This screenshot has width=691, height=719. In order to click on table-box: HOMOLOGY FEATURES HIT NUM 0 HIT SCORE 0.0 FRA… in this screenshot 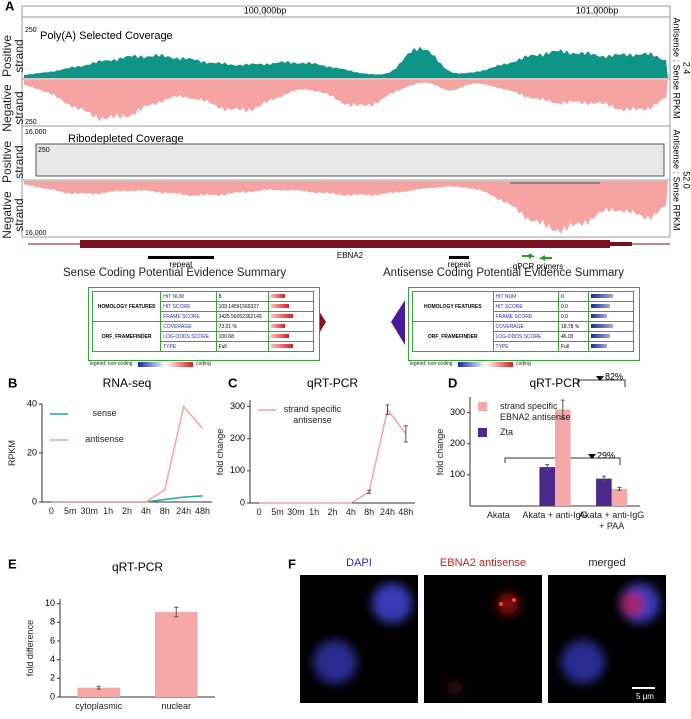, I will do `click(524, 324)`.